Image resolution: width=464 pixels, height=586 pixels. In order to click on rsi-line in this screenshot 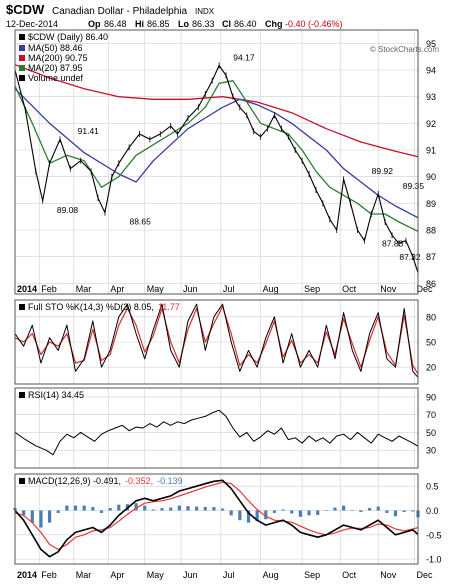, I will do `click(216, 432)`.